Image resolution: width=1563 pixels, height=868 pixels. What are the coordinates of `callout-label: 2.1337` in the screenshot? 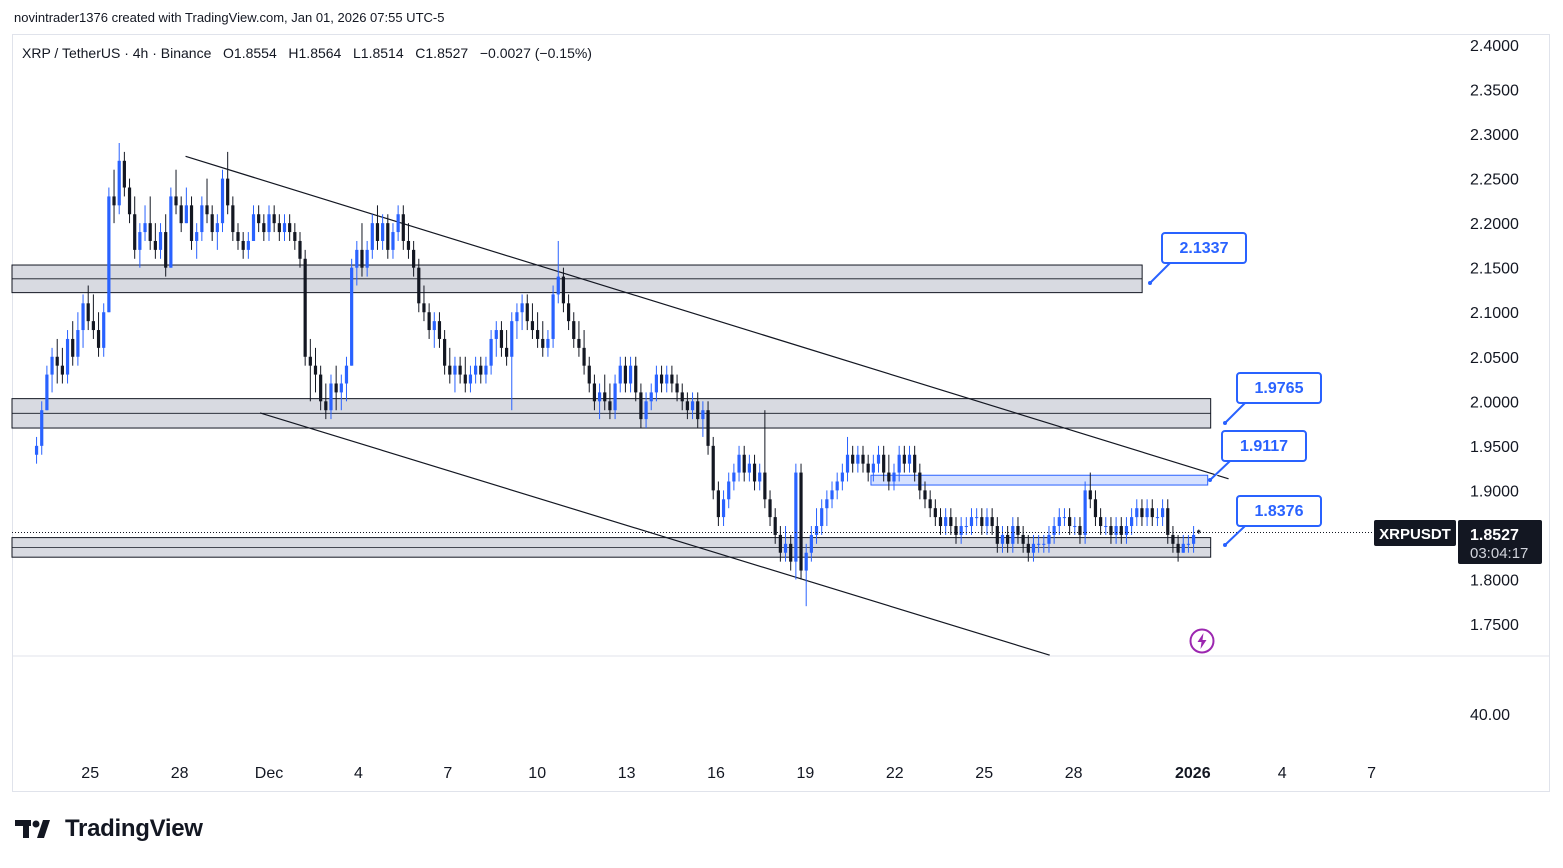 It's located at (1204, 248).